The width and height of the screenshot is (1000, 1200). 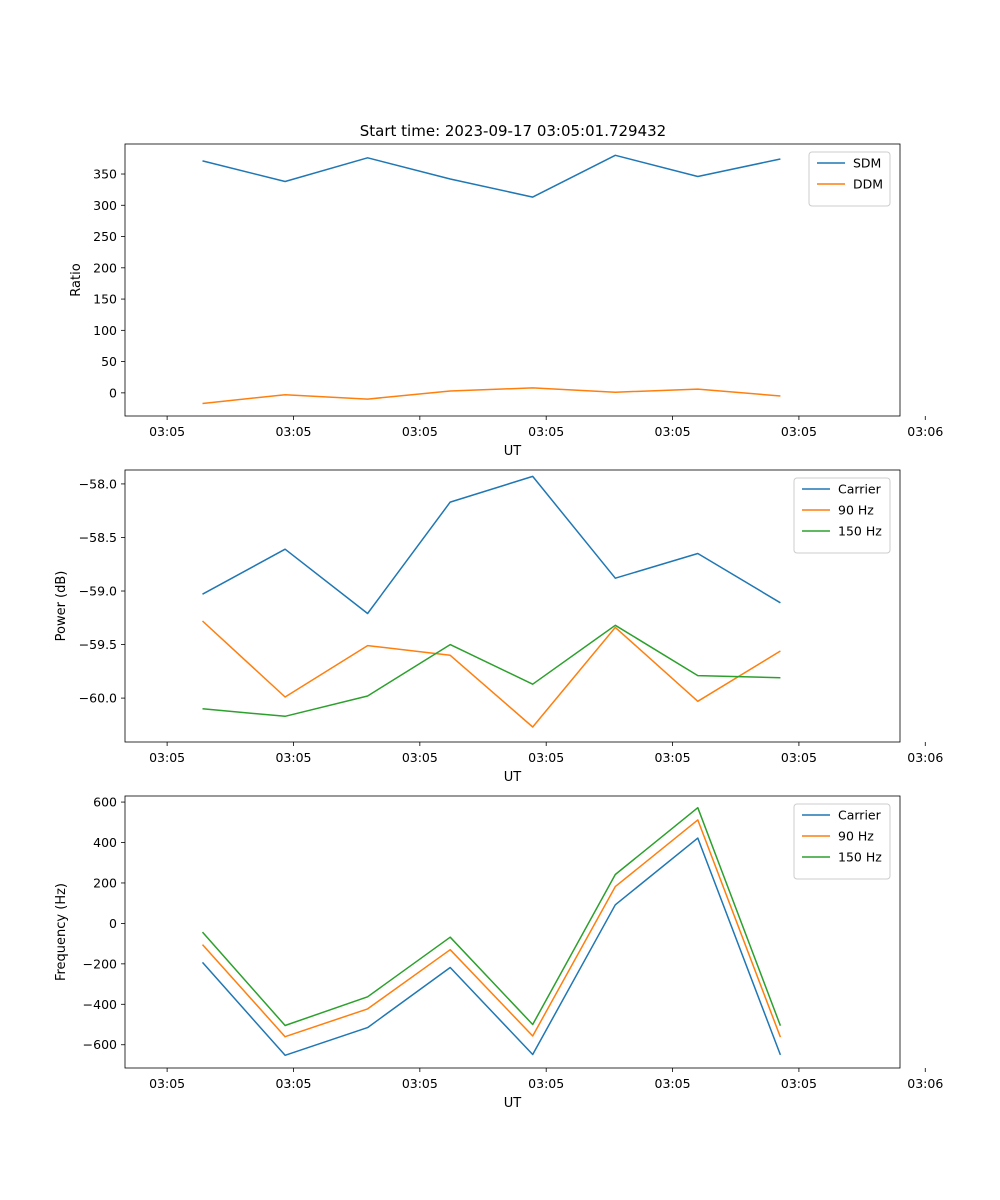 I want to click on y-tick-label: −60.0, so click(x=98, y=698).